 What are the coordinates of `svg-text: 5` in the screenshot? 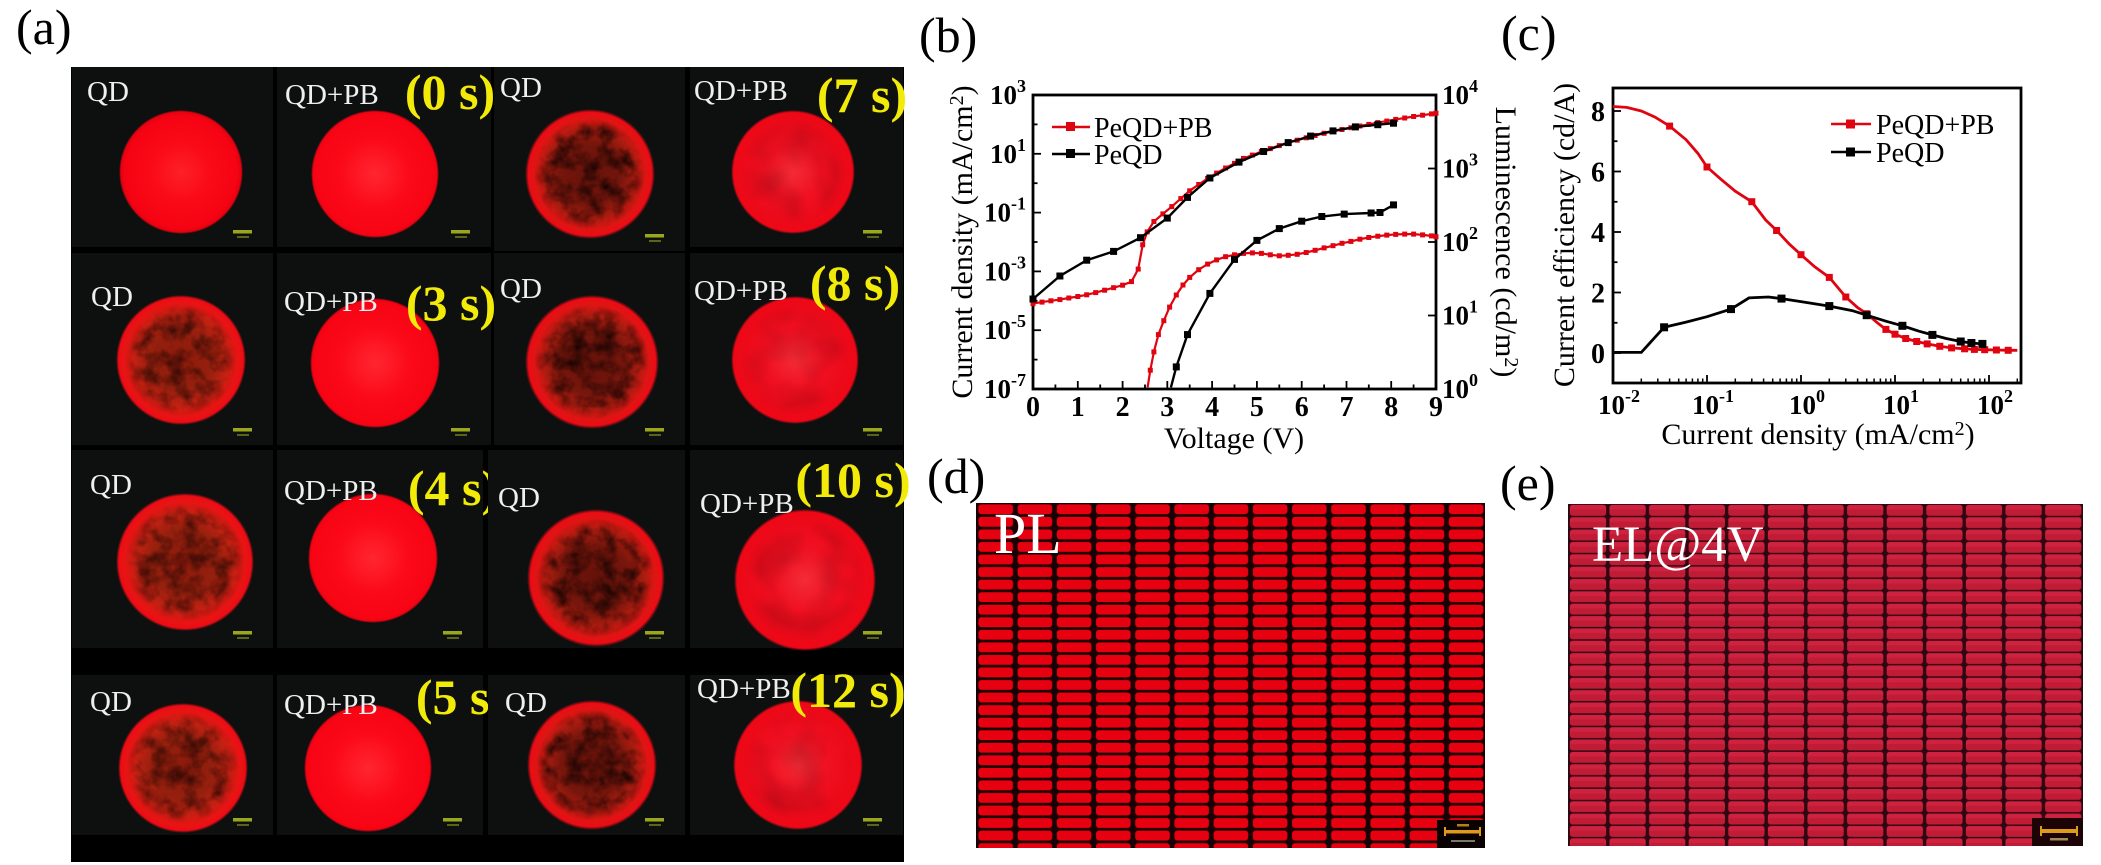 It's located at (1257, 407).